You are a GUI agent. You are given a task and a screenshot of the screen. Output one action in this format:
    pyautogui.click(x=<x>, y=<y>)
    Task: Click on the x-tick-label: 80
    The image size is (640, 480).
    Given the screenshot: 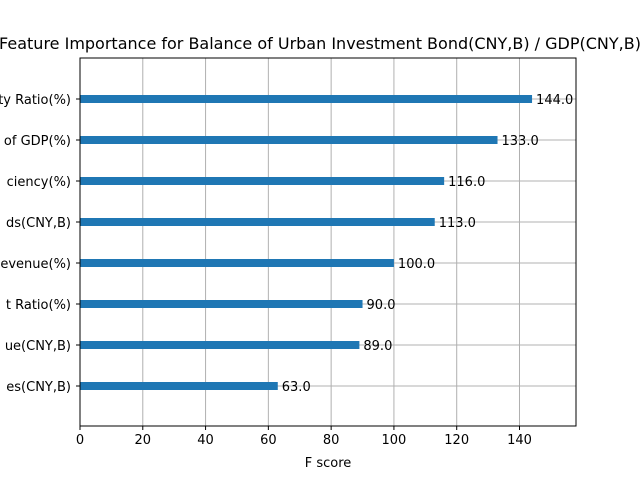 What is the action you would take?
    pyautogui.click(x=331, y=440)
    